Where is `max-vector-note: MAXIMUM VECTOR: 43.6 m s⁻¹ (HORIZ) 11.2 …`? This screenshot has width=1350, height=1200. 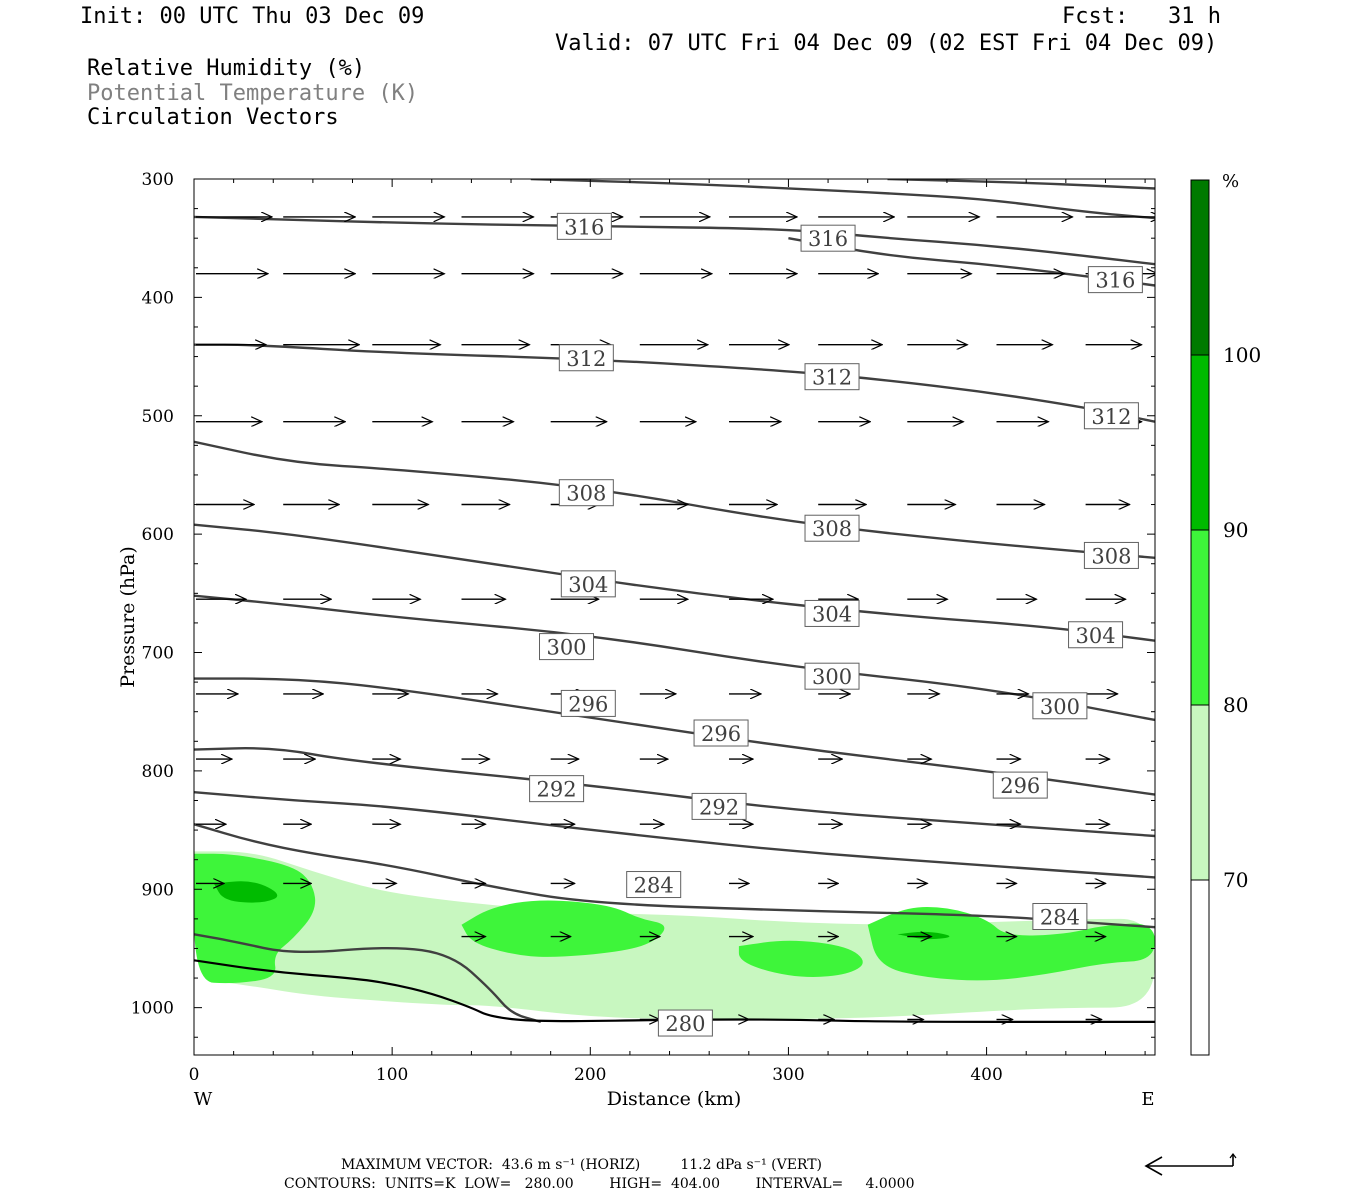
max-vector-note: MAXIMUM VECTOR: 43.6 m s⁻¹ (HORIZ) 11.2 … is located at coordinates (582, 1165).